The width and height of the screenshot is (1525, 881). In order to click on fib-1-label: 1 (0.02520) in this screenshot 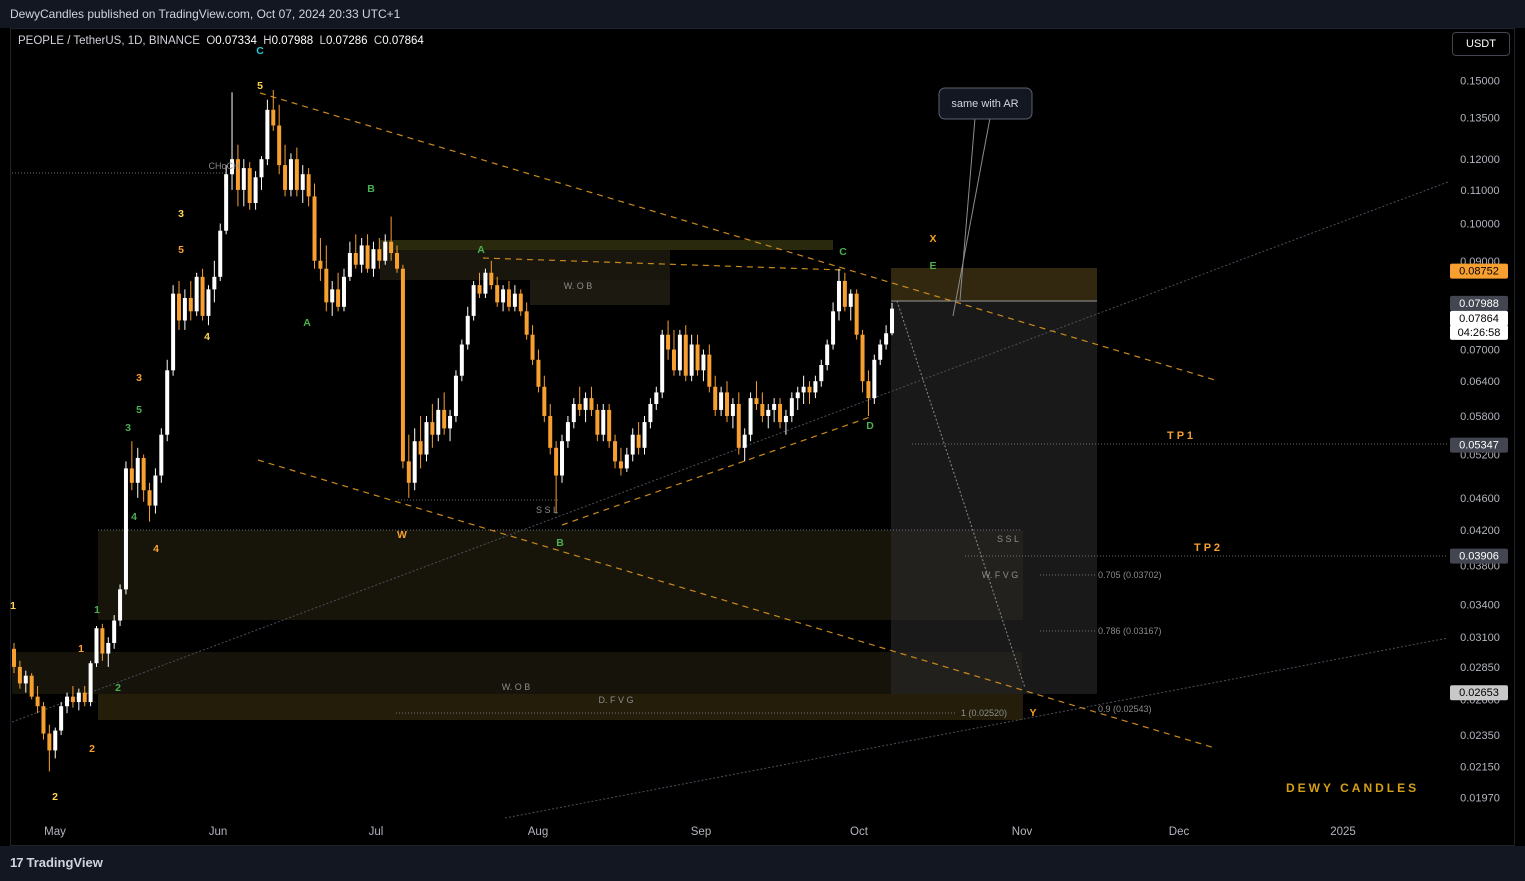, I will do `click(984, 713)`.